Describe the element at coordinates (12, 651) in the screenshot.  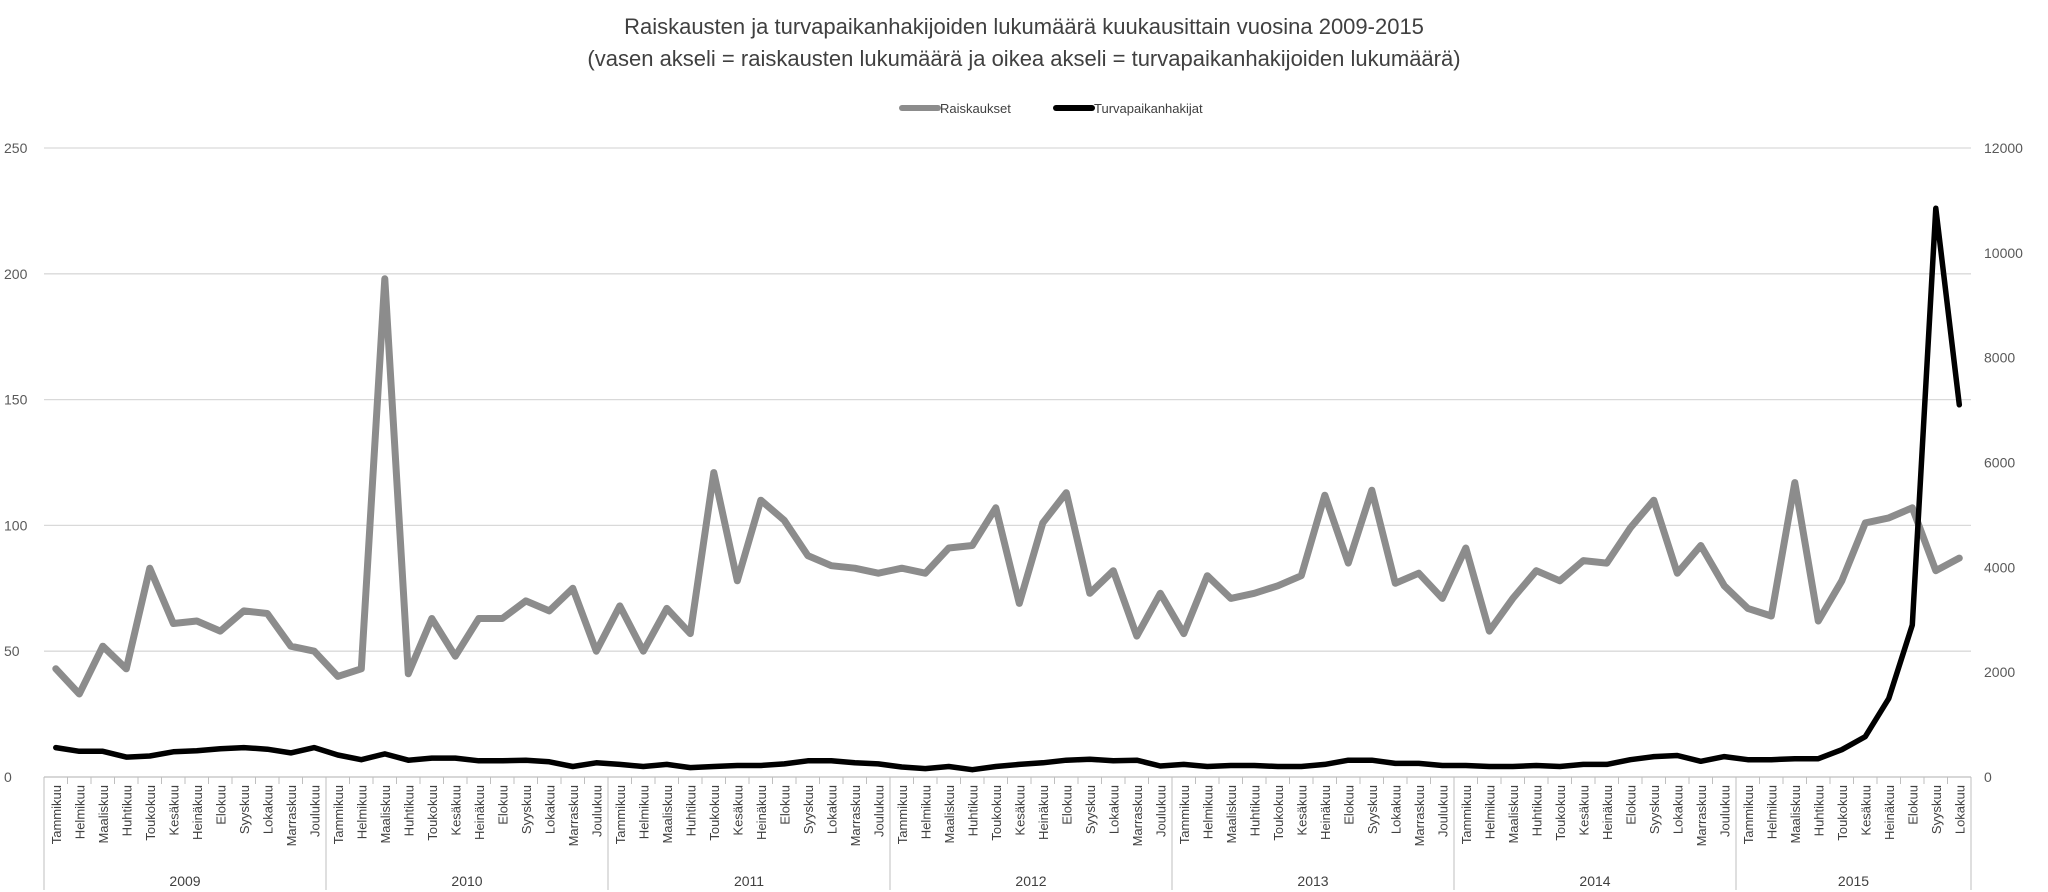
I see `y-left-tick-label: 50` at that location.